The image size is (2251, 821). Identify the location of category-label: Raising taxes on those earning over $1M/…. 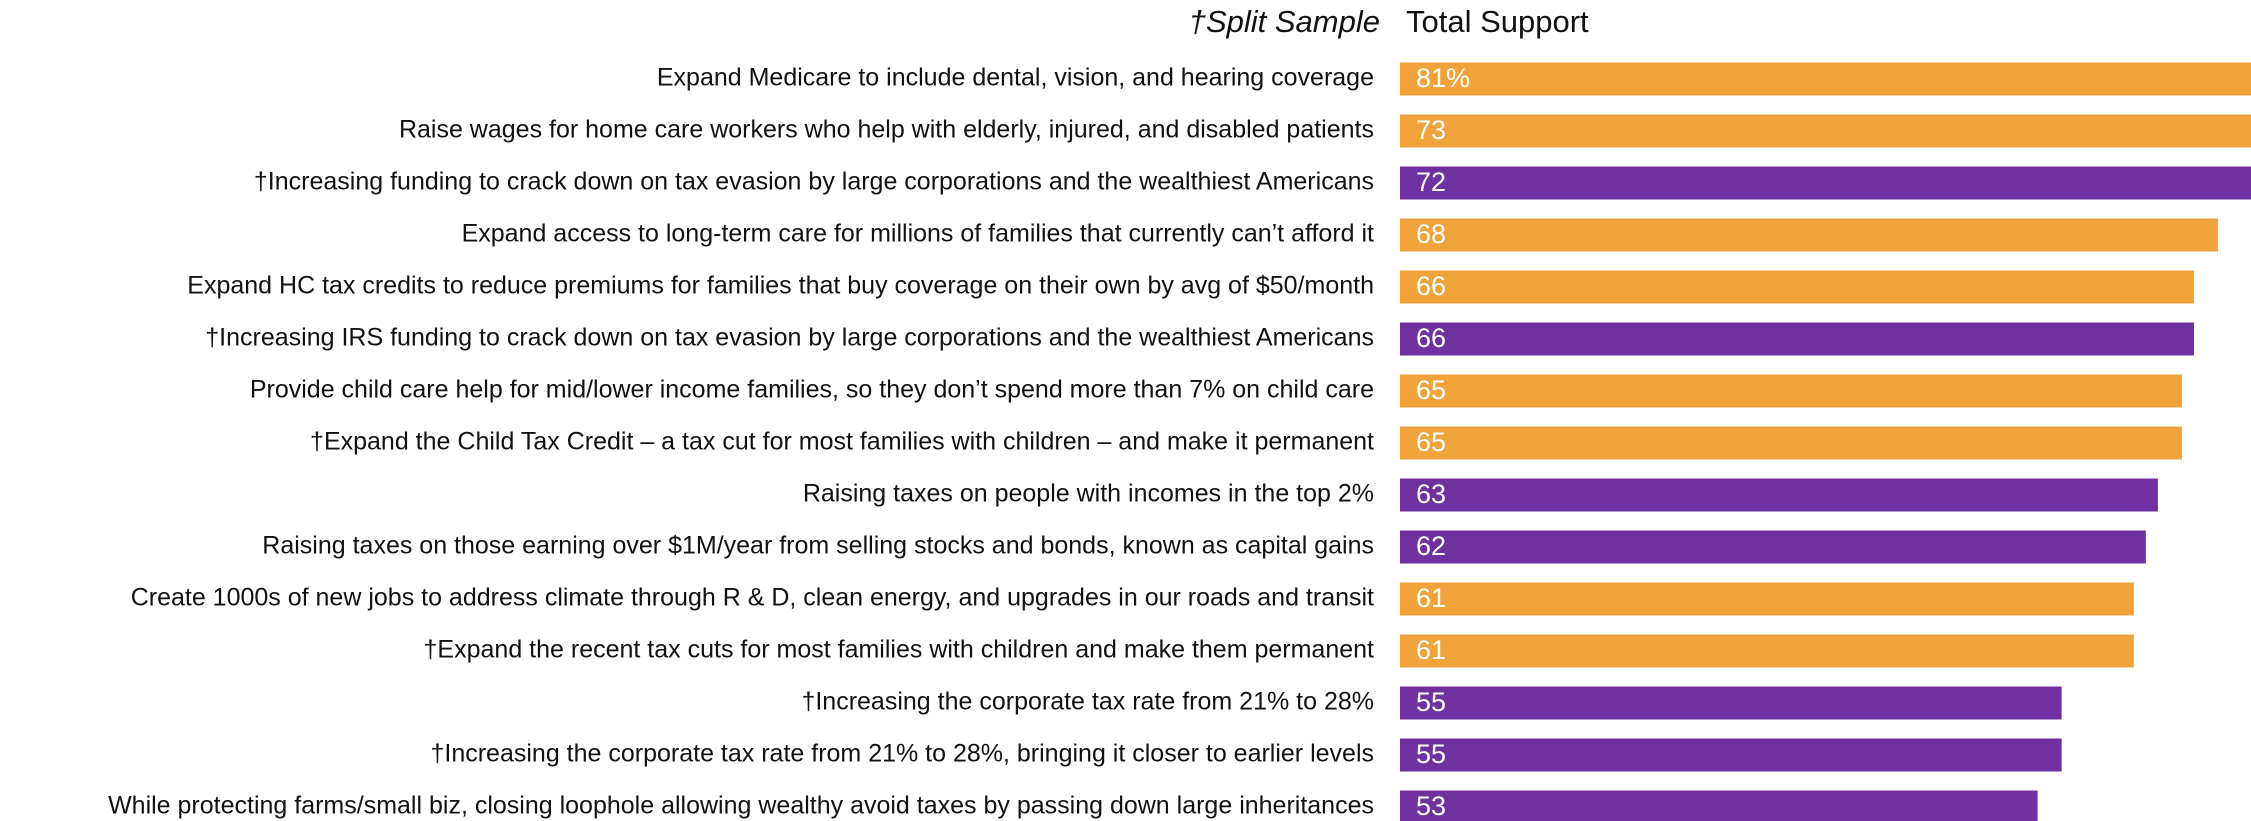
(818, 546).